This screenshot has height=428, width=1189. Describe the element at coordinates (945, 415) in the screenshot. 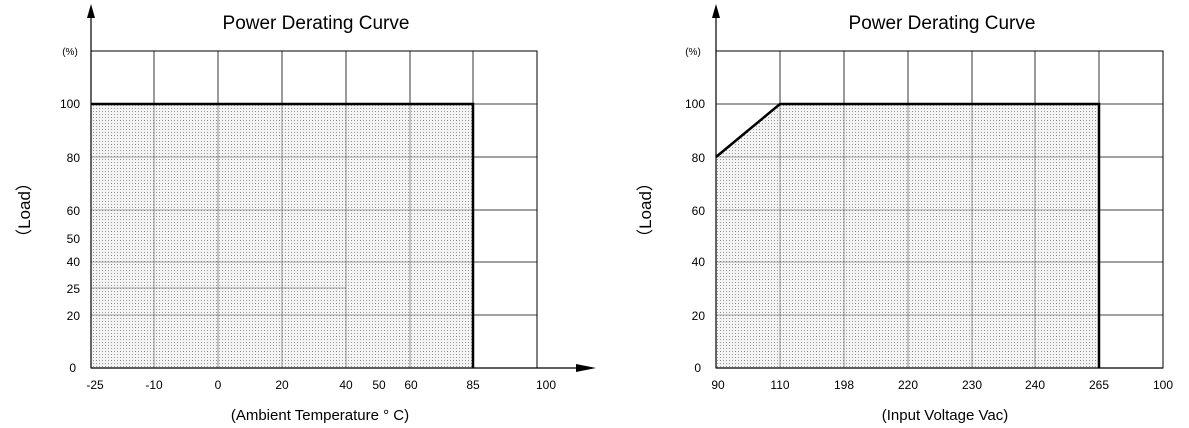

I see `x-axis-label: (Input Voltage Vac)` at that location.